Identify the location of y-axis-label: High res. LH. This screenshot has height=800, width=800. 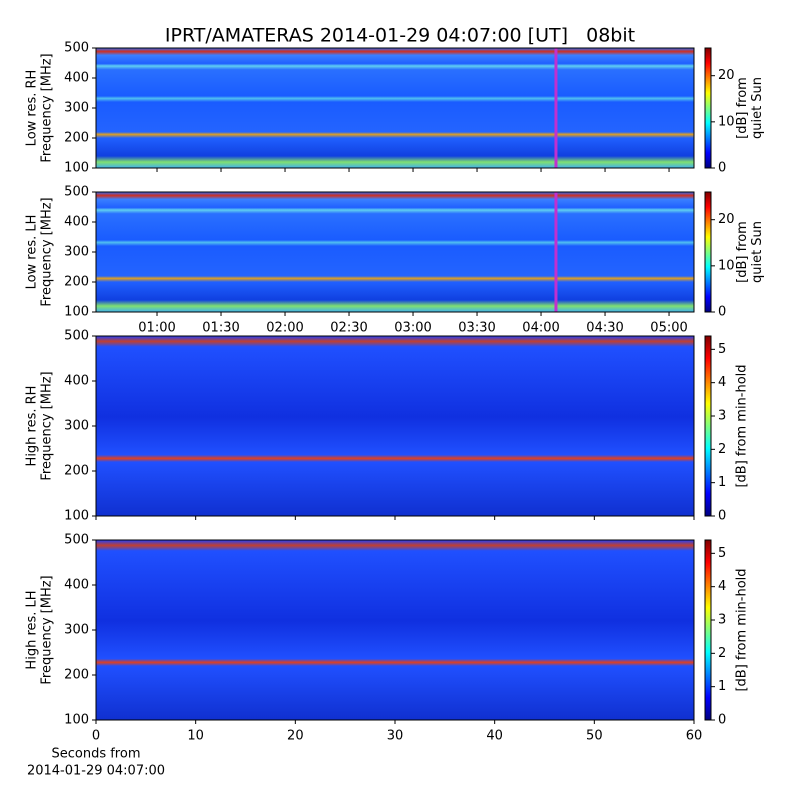
(32, 629).